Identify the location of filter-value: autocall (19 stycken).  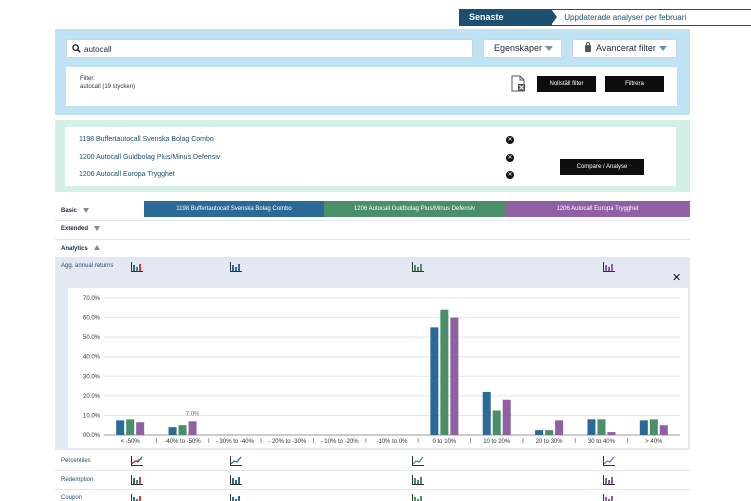
(108, 87).